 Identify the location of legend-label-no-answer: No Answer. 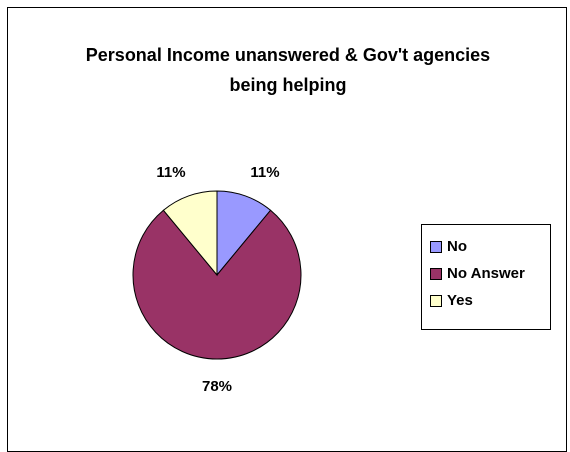
(486, 273).